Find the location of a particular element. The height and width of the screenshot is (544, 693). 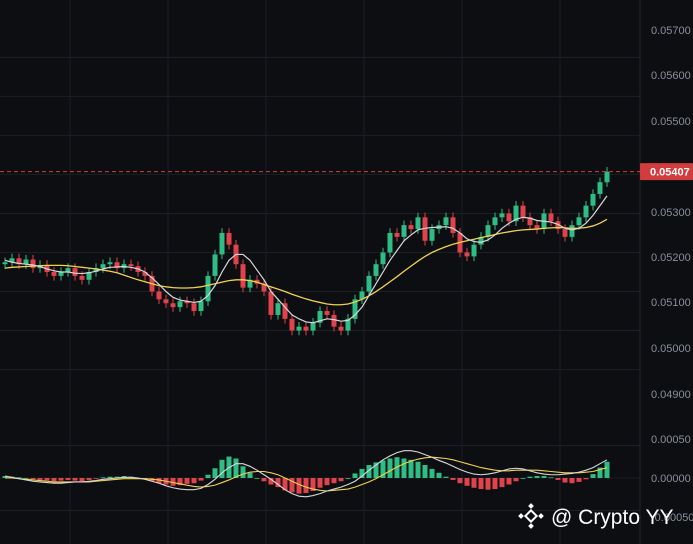

macd-tick-label: 0.00000 is located at coordinates (671, 479).